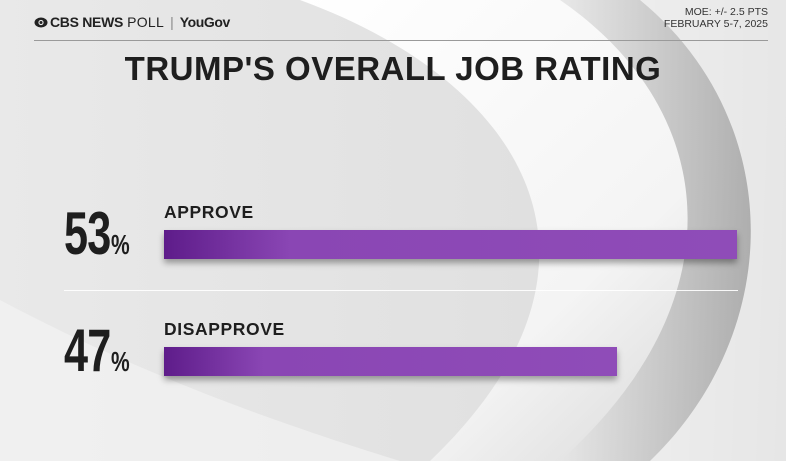  Describe the element at coordinates (87, 22) in the screenshot. I see `brand-news: CBS NEWS` at that location.